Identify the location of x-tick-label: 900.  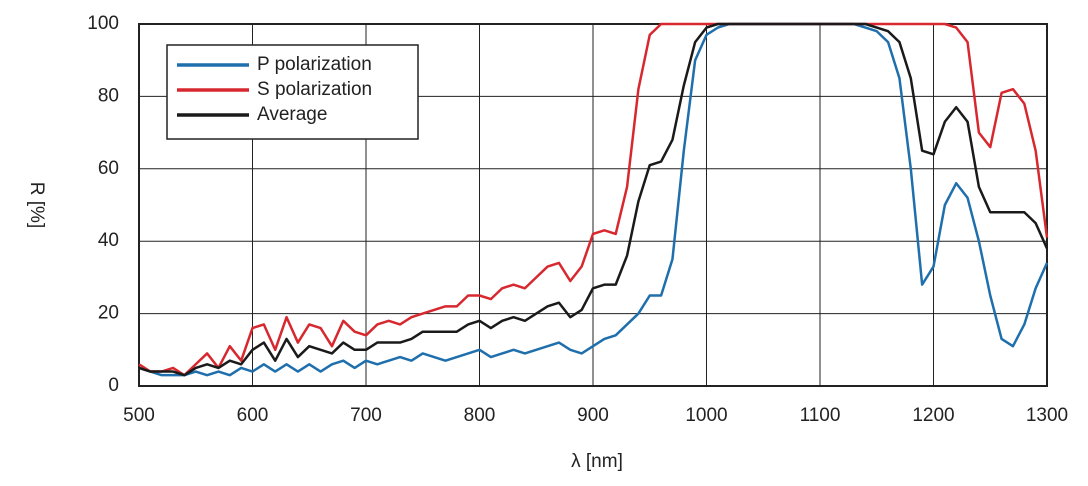
(593, 415).